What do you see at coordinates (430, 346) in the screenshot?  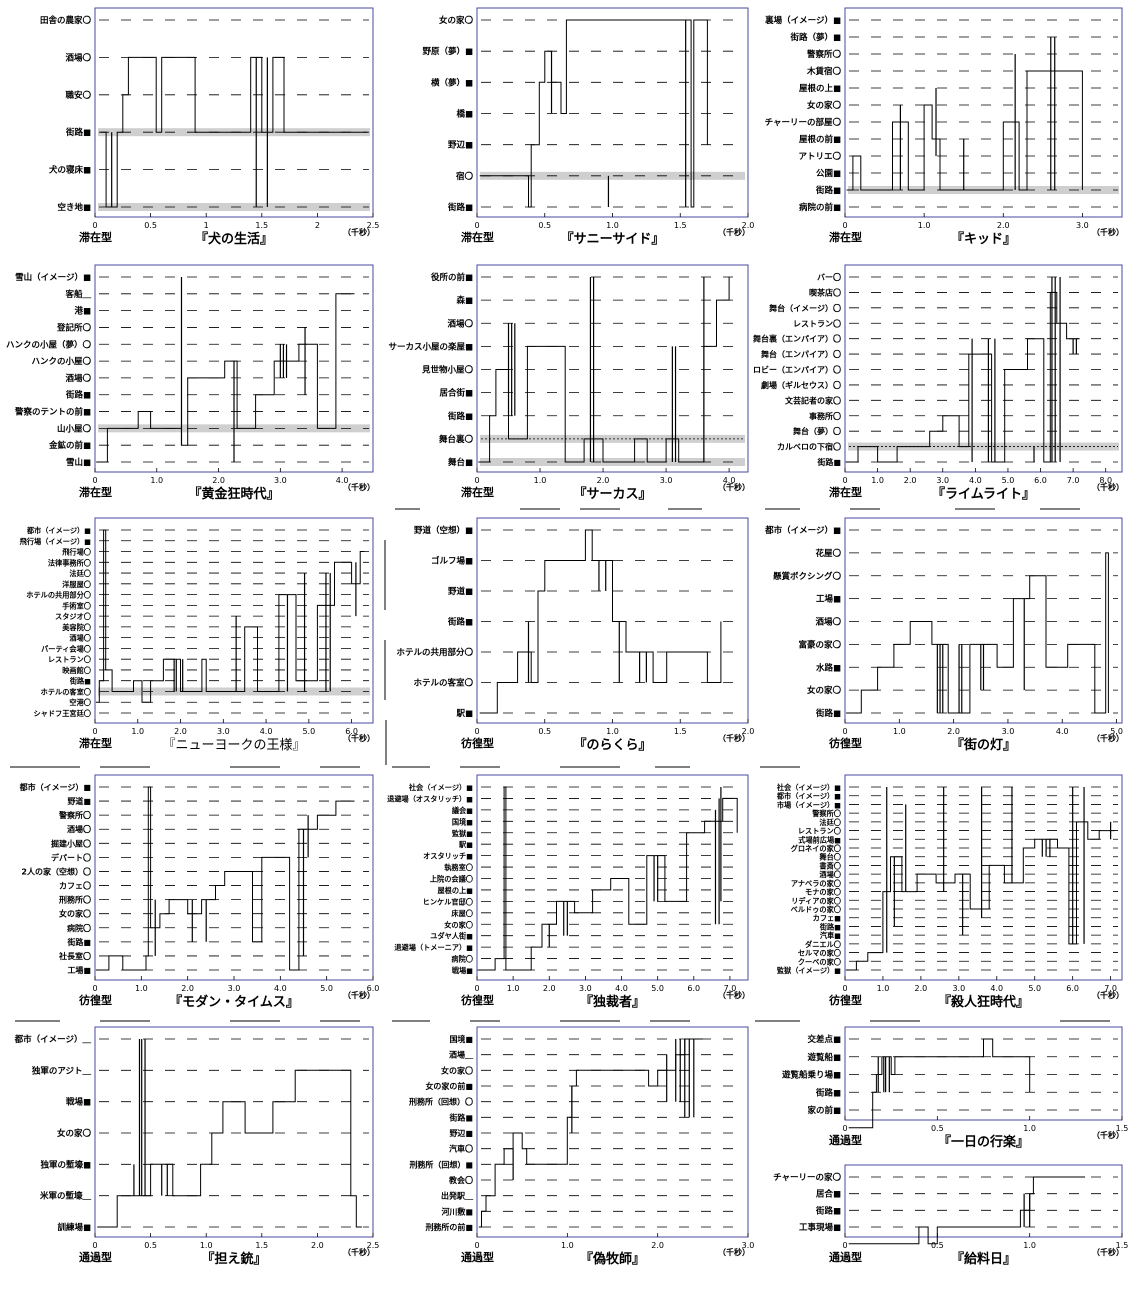 I see `y-category-label: サーカス小屋の楽屋■` at bounding box center [430, 346].